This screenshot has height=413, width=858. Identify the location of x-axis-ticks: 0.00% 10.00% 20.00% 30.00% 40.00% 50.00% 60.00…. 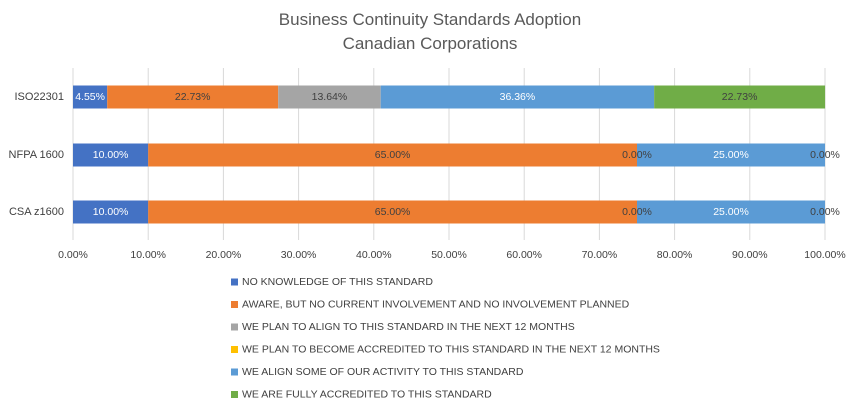
(452, 255).